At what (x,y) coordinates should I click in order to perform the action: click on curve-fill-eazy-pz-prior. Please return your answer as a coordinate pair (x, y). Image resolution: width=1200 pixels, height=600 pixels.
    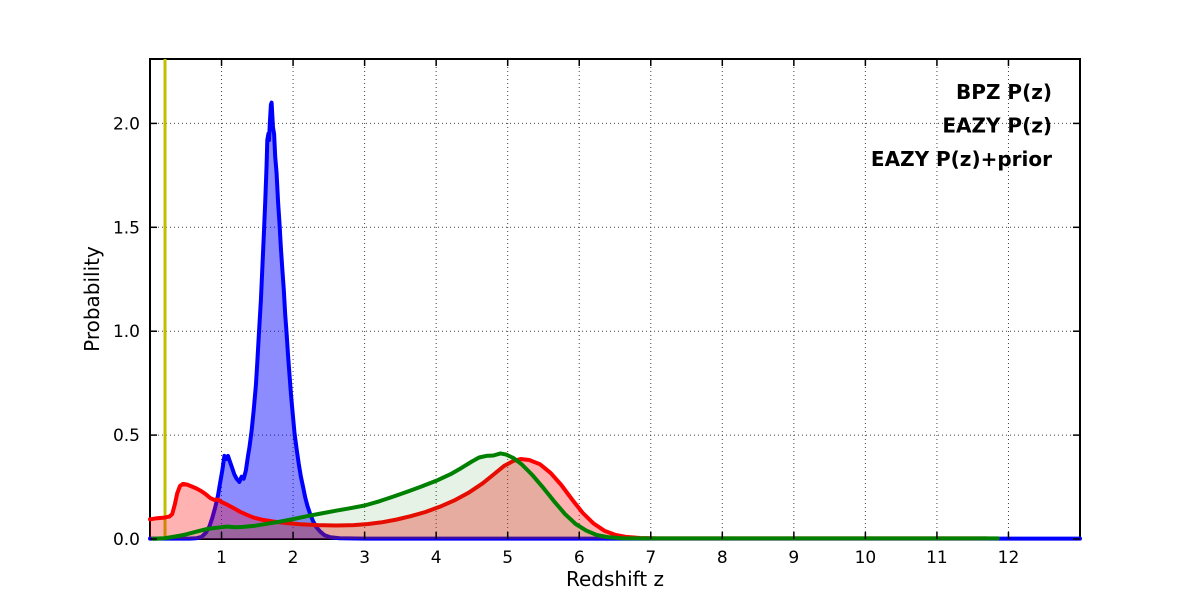
    Looking at the image, I should click on (575, 496).